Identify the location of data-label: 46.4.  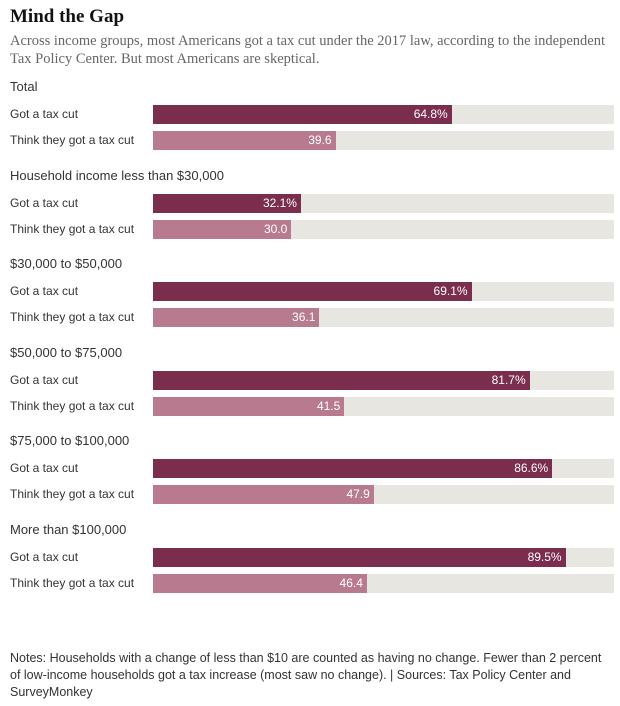
(351, 583).